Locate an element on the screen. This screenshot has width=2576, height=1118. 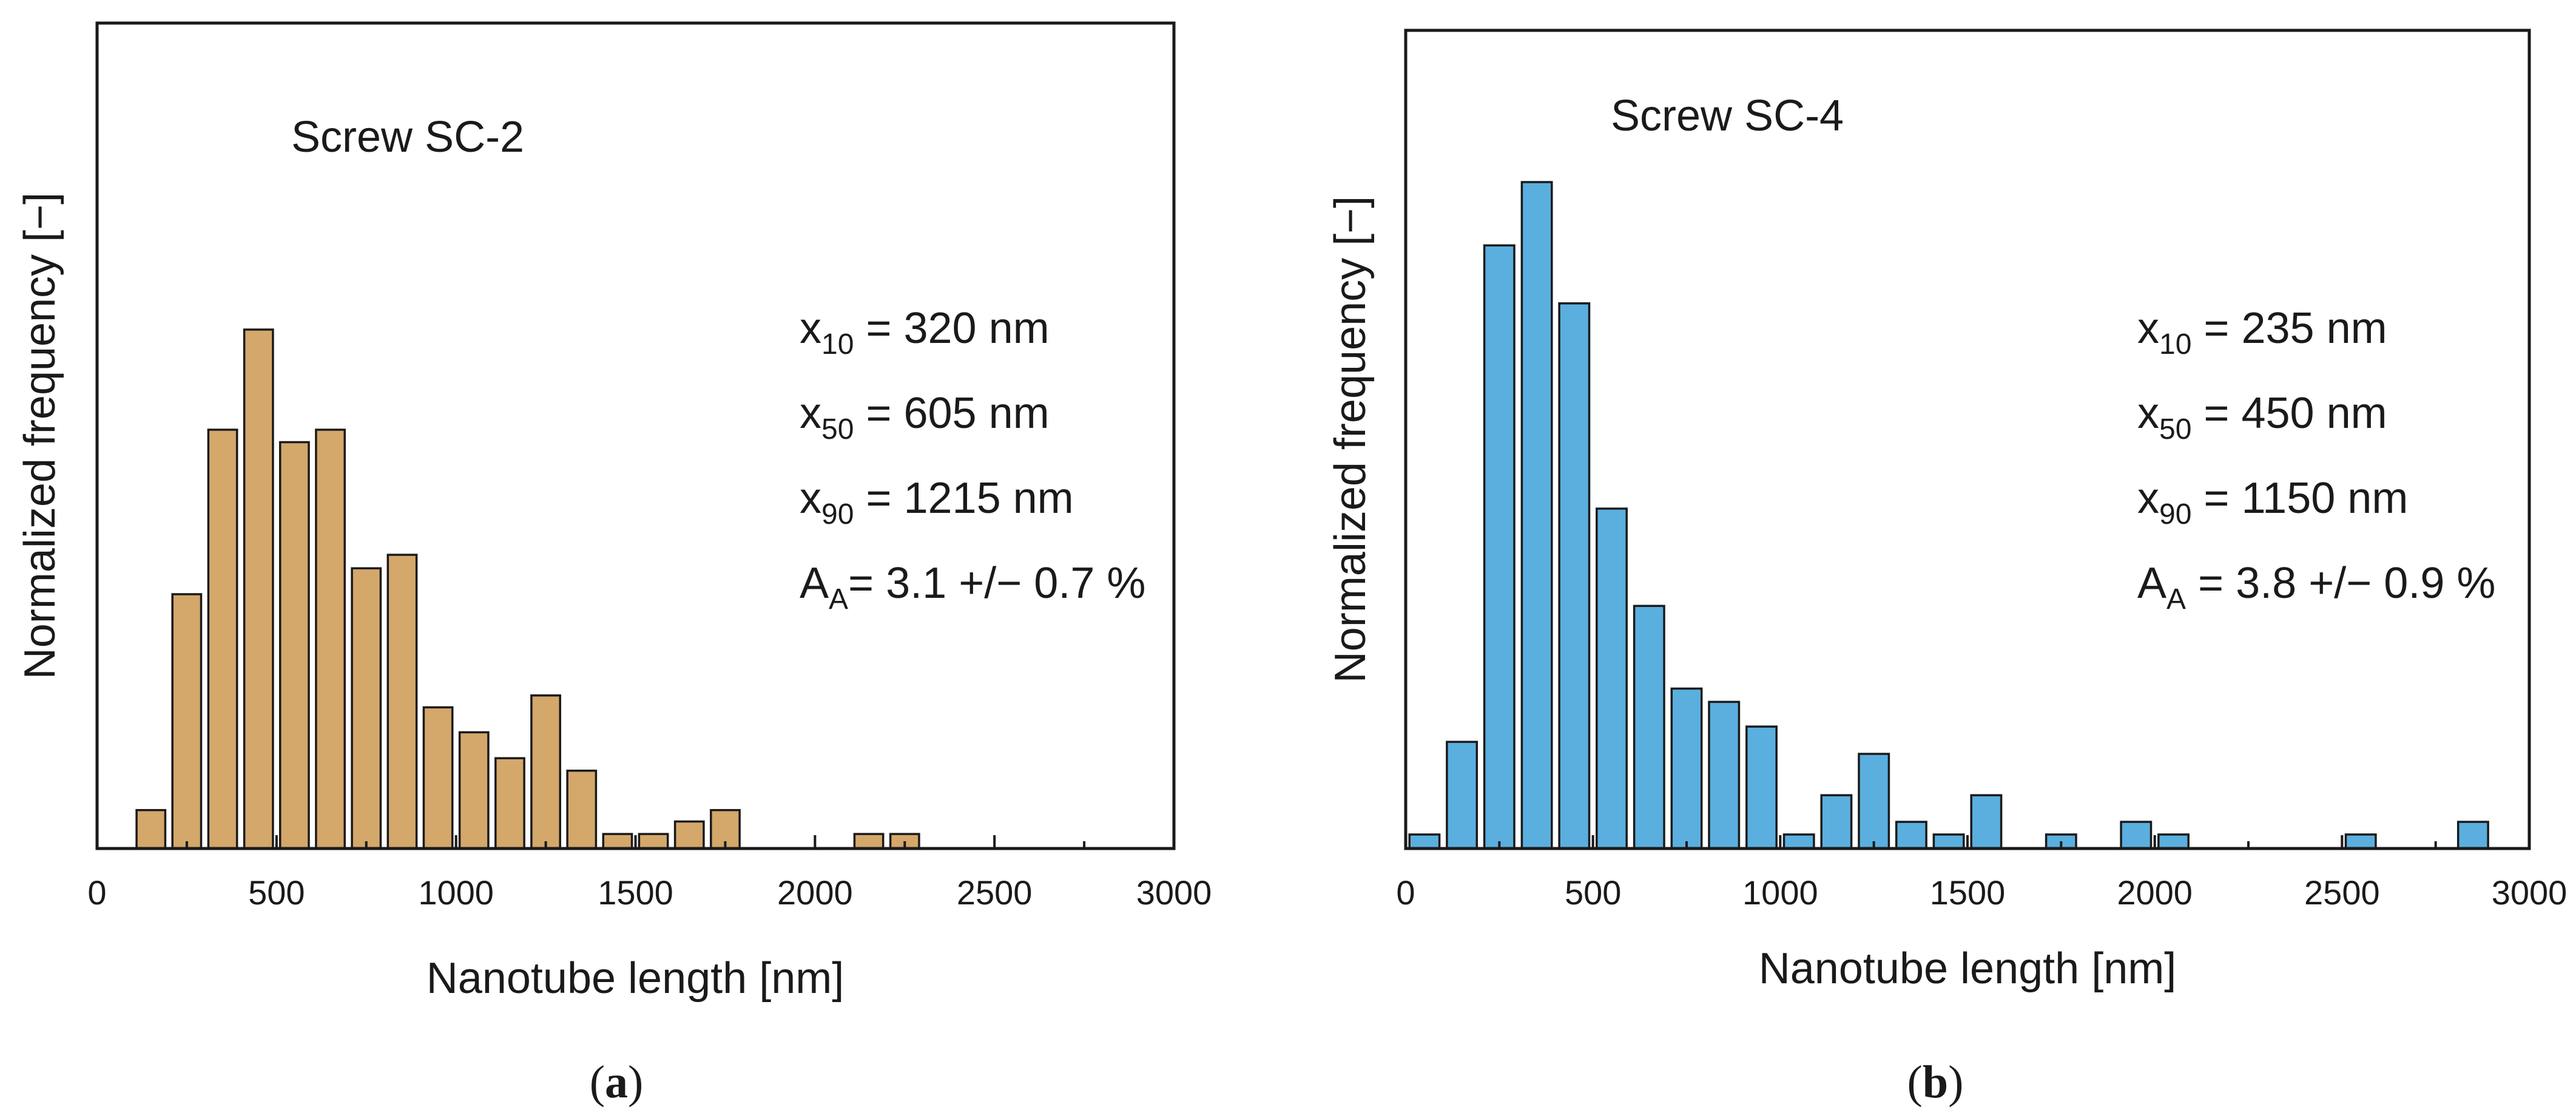
panel-a-caption: (a) is located at coordinates (617, 1083).